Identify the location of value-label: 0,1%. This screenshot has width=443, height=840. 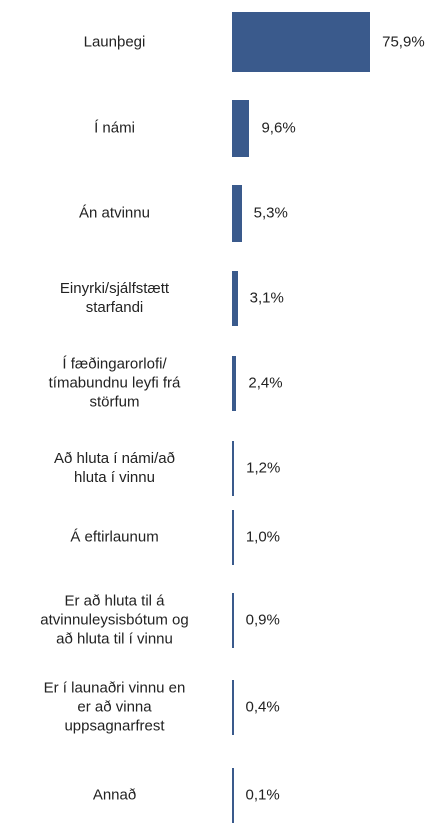
(262, 795).